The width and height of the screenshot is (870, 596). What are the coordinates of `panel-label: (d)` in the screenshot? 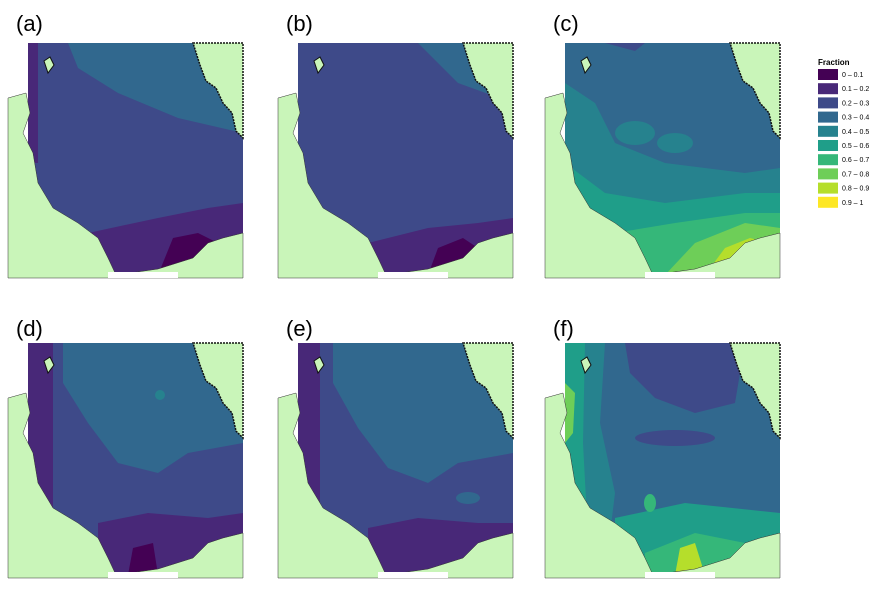 It's located at (29, 328).